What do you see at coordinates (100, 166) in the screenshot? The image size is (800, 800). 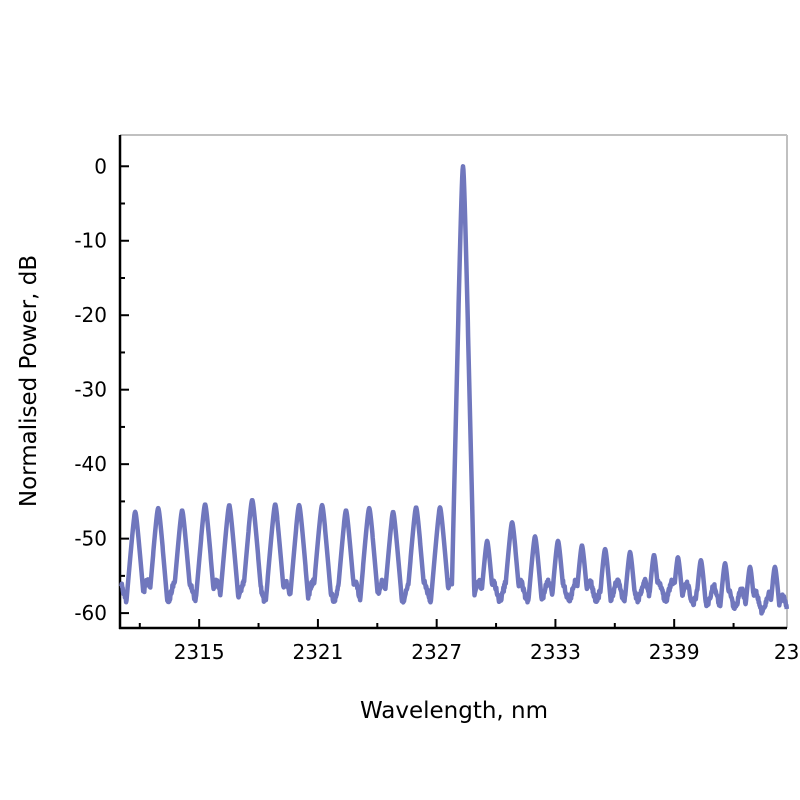 I see `y-tick-label: 0` at bounding box center [100, 166].